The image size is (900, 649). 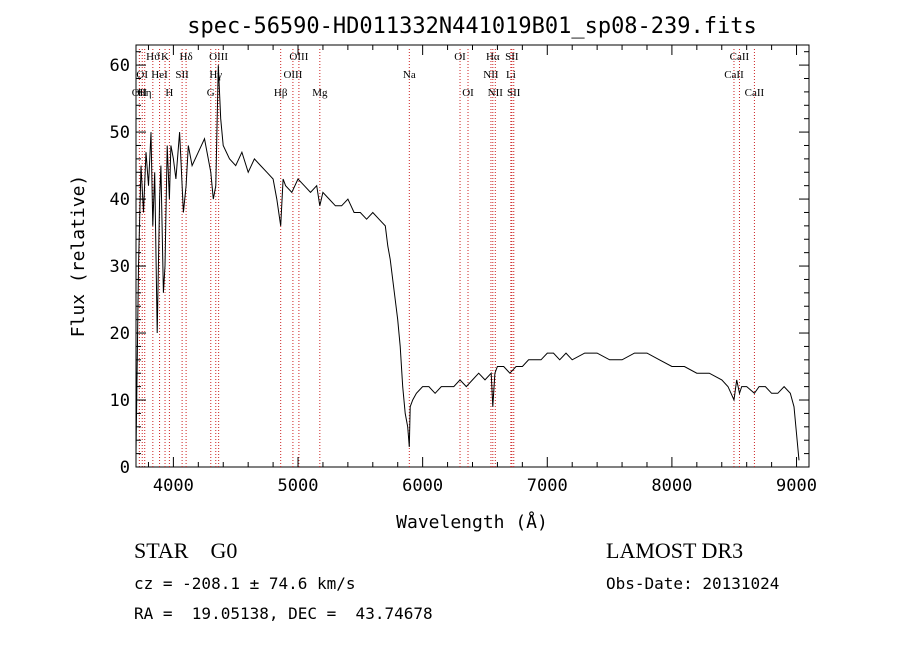 I want to click on x-tick-label: 5000, so click(x=298, y=486).